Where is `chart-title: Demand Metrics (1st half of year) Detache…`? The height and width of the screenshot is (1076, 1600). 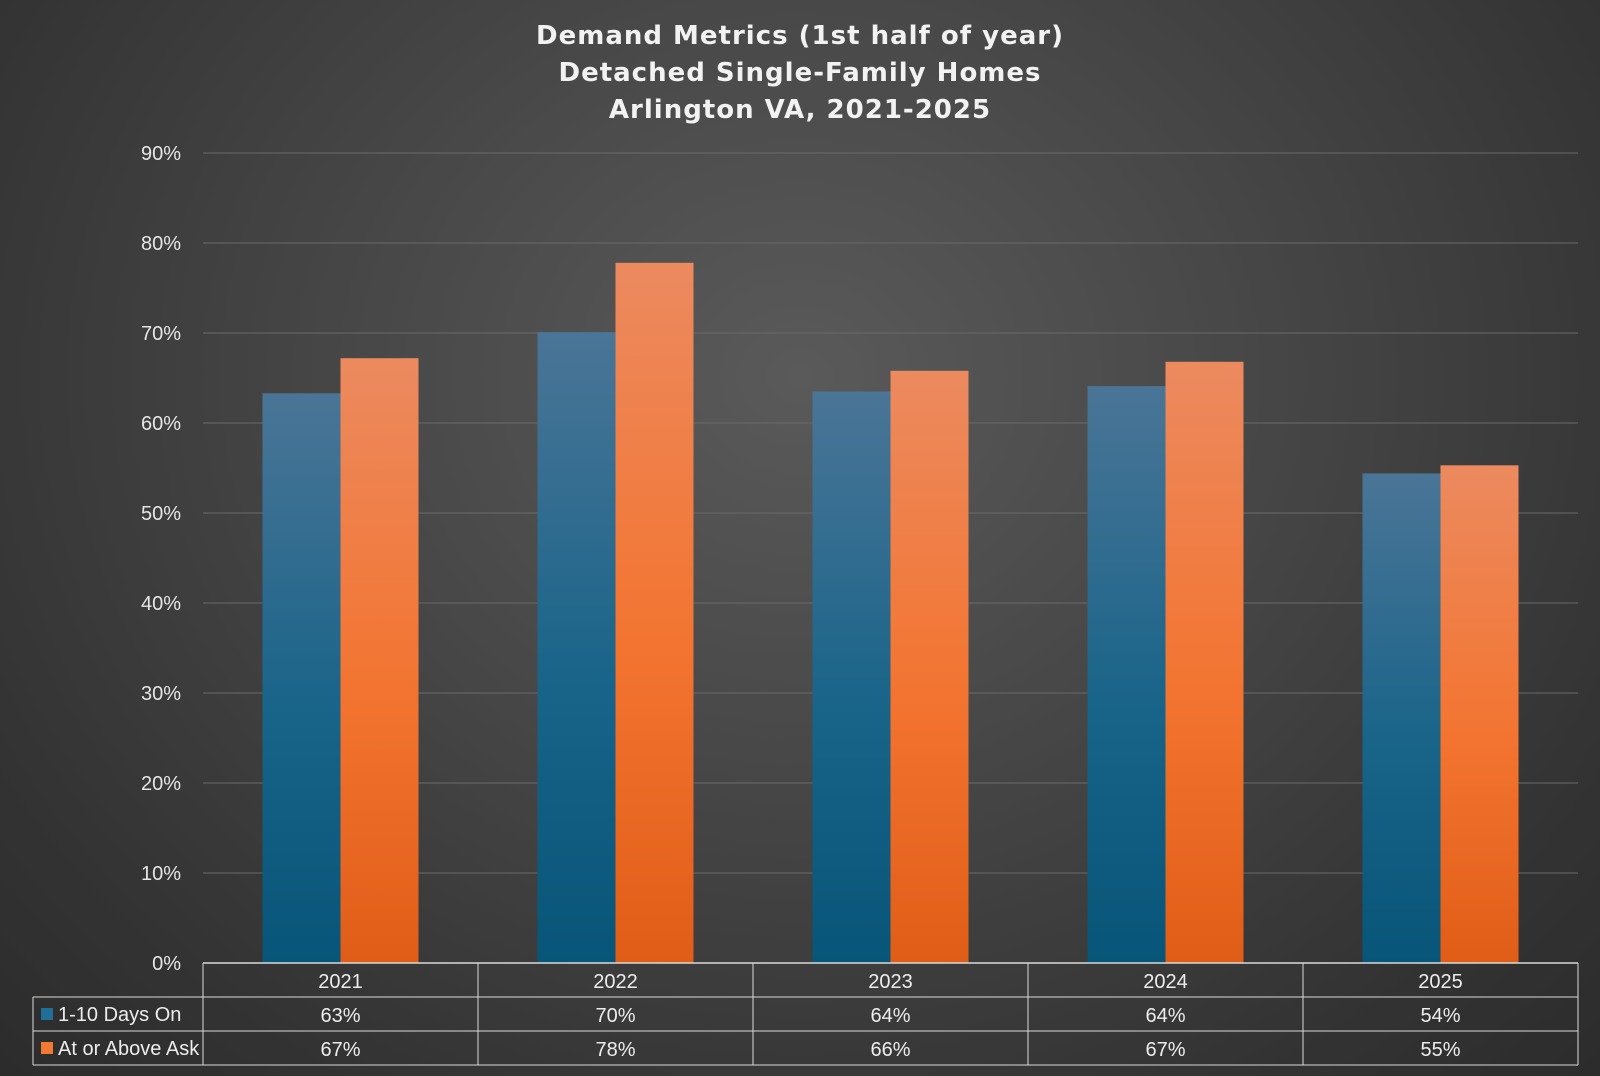 chart-title: Demand Metrics (1st half of year) Detache… is located at coordinates (800, 73).